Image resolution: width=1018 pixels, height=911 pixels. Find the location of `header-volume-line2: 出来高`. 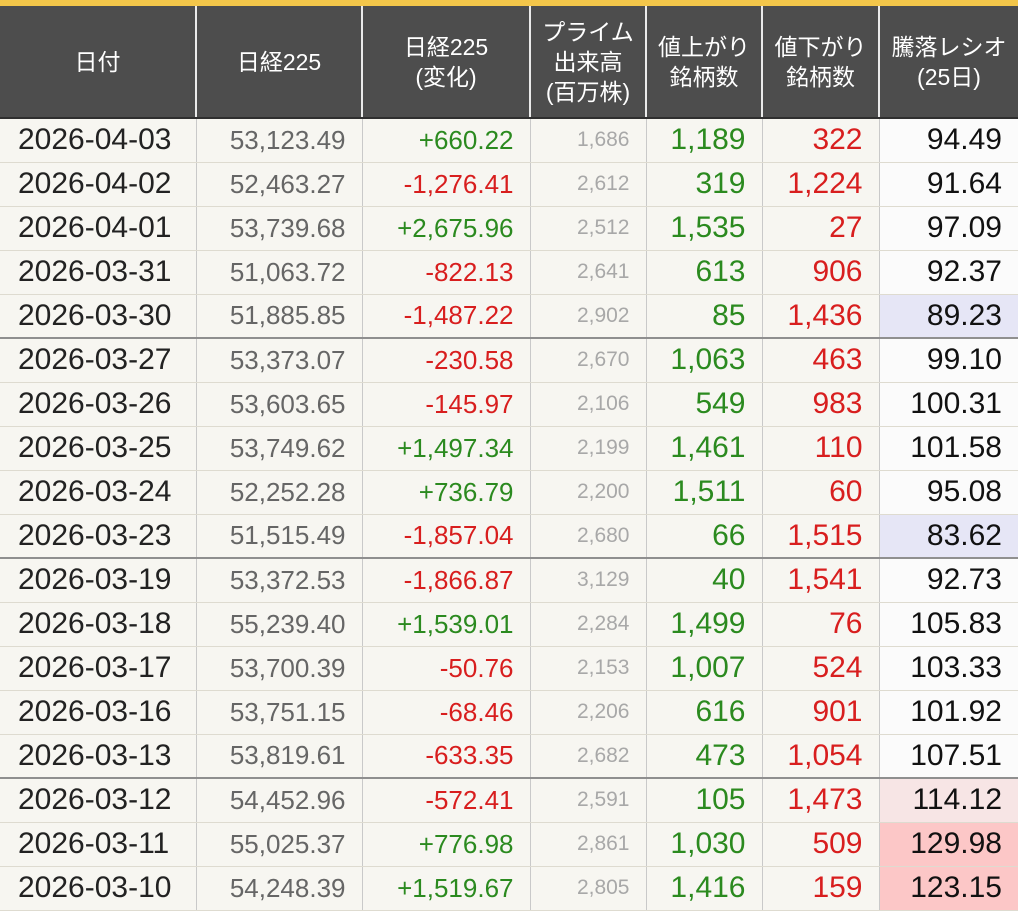

header-volume-line2: 出来高 is located at coordinates (588, 61).